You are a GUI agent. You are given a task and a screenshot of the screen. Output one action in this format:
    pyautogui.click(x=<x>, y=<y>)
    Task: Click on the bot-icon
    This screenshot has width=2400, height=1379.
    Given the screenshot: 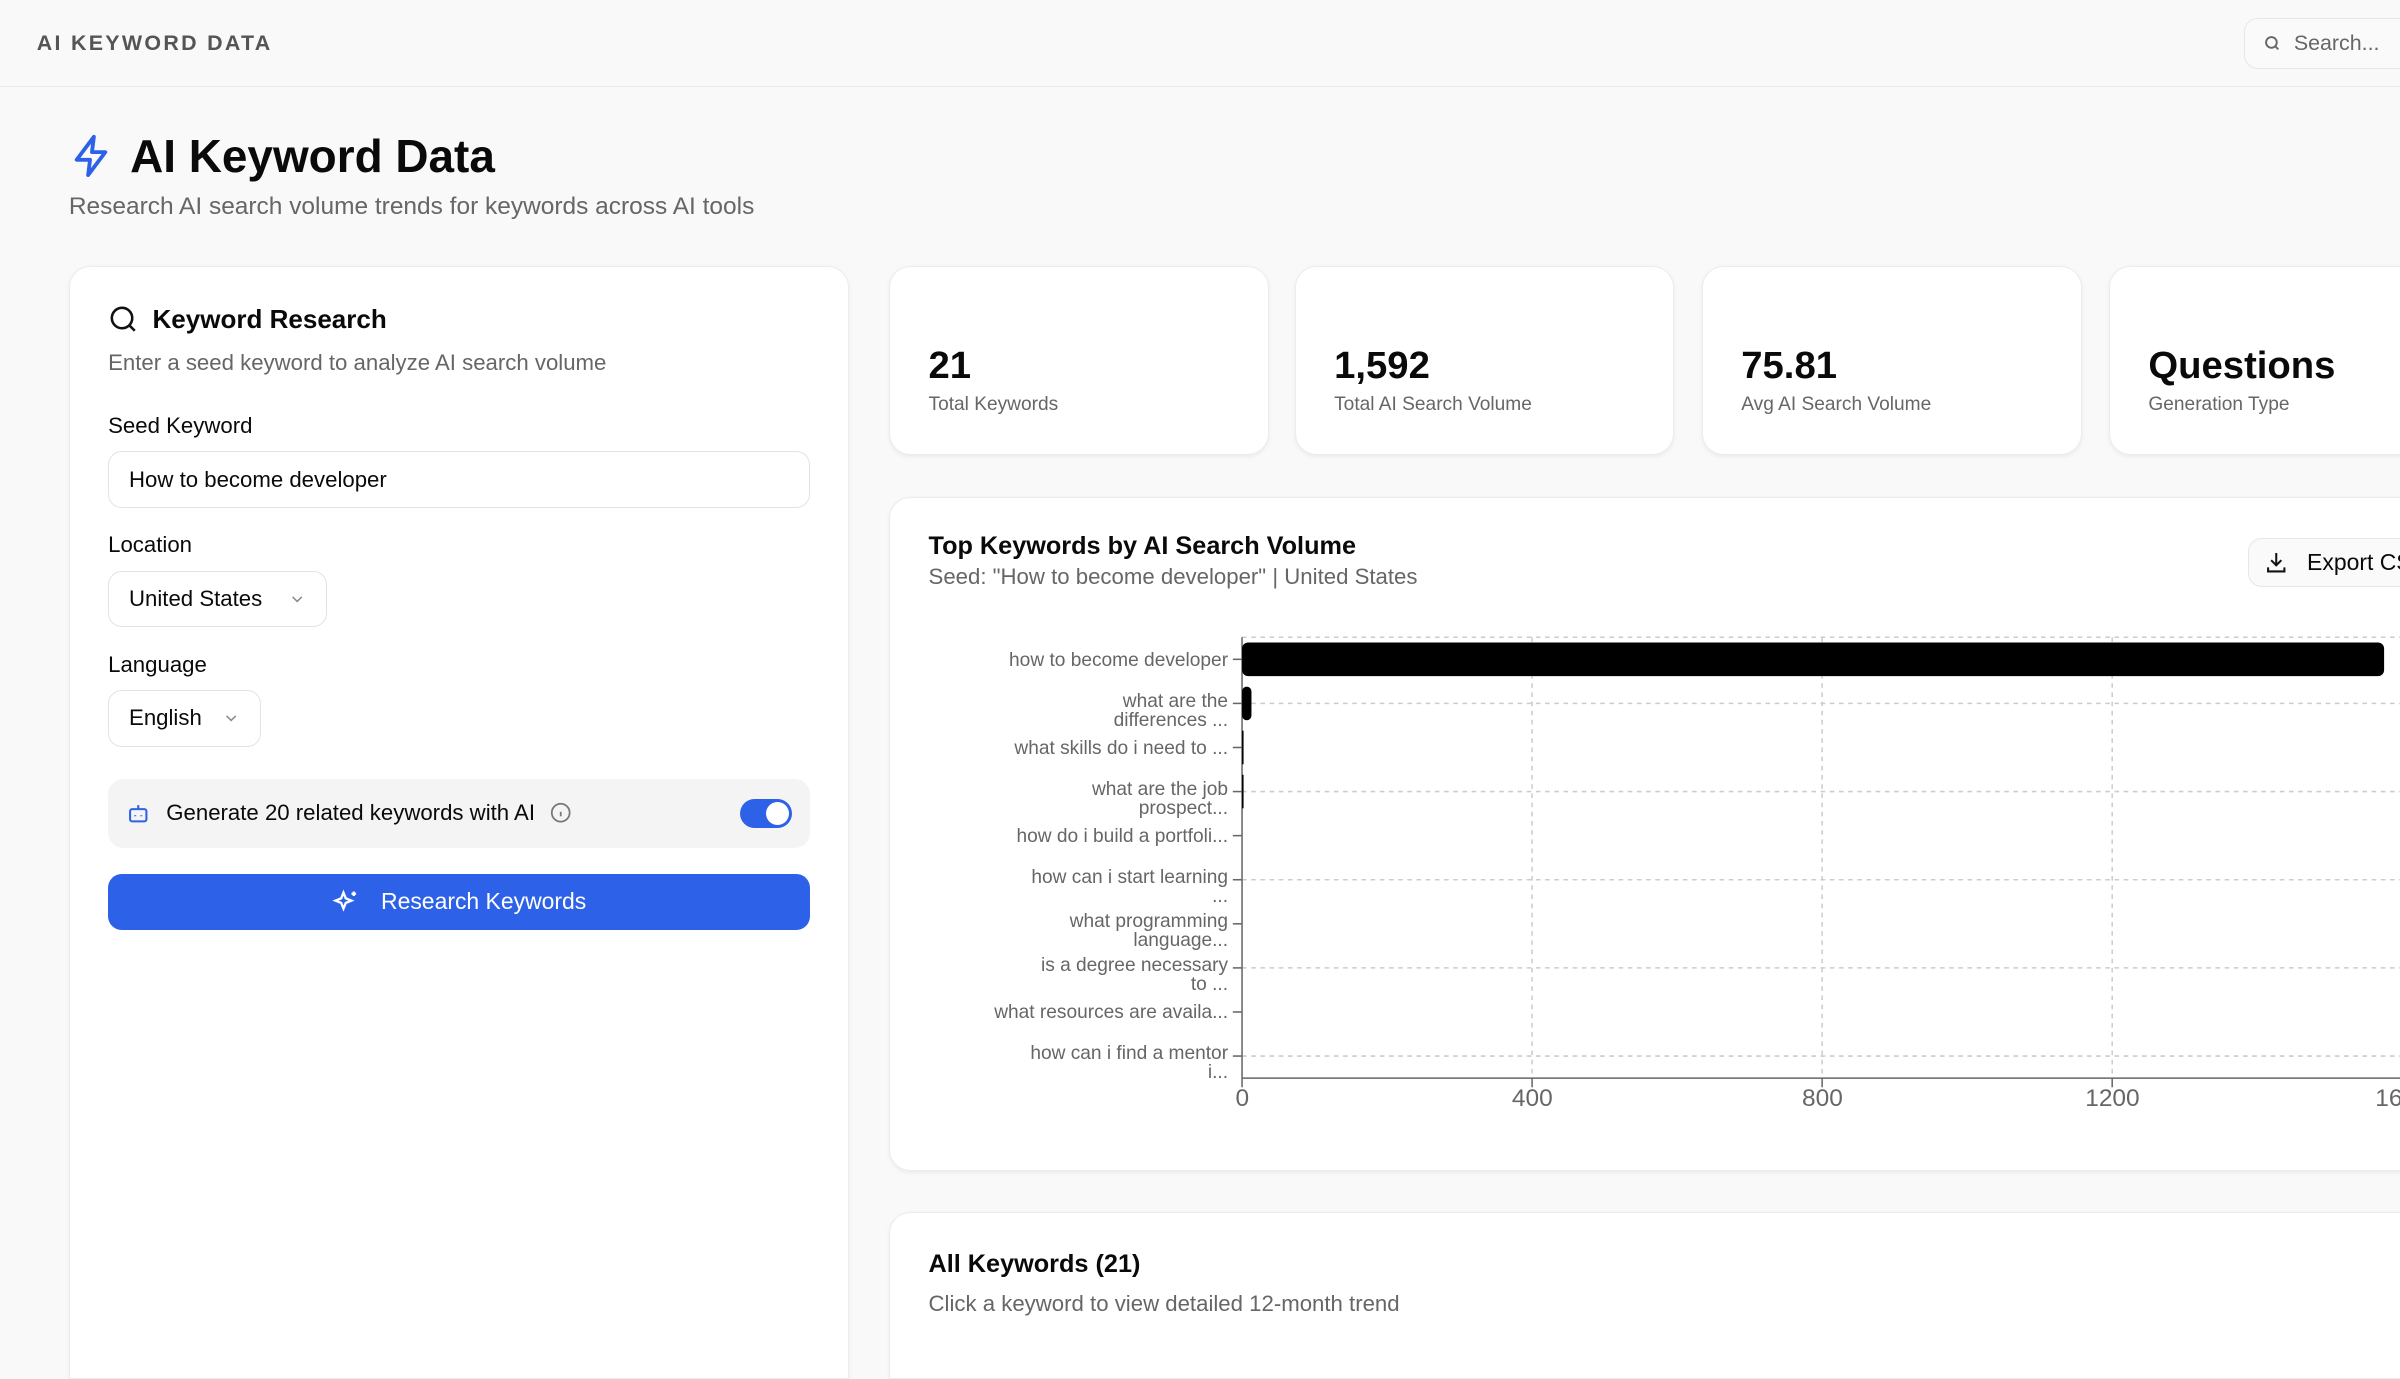 What is the action you would take?
    pyautogui.click(x=138, y=814)
    